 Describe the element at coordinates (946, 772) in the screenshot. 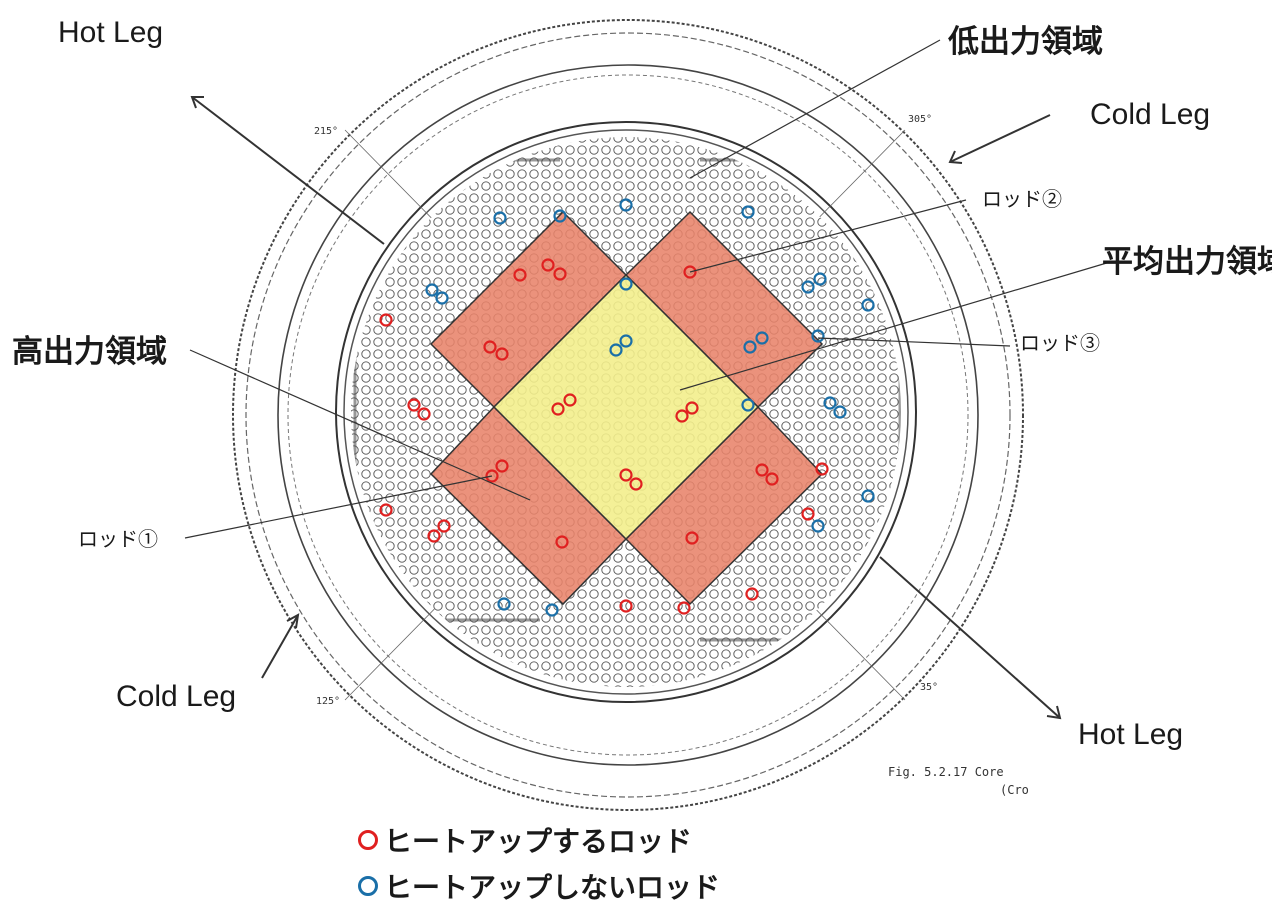

I see `figure-caption-line1: Fig. 5.2.17 Core` at that location.